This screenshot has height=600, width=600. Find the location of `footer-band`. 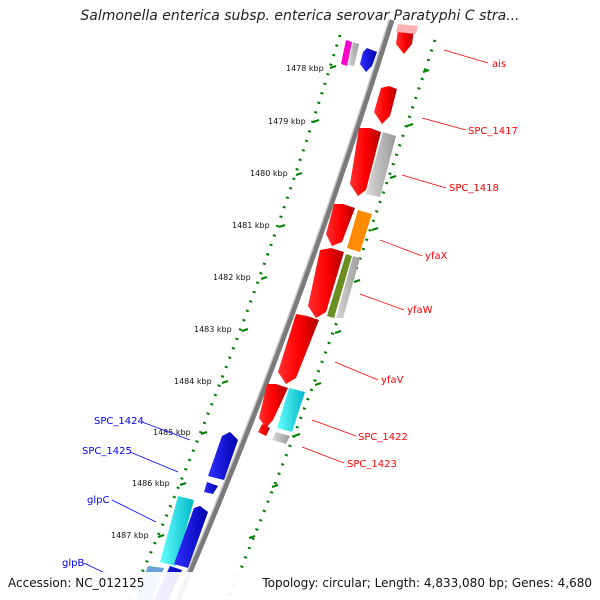

footer-band is located at coordinates (300, 586).